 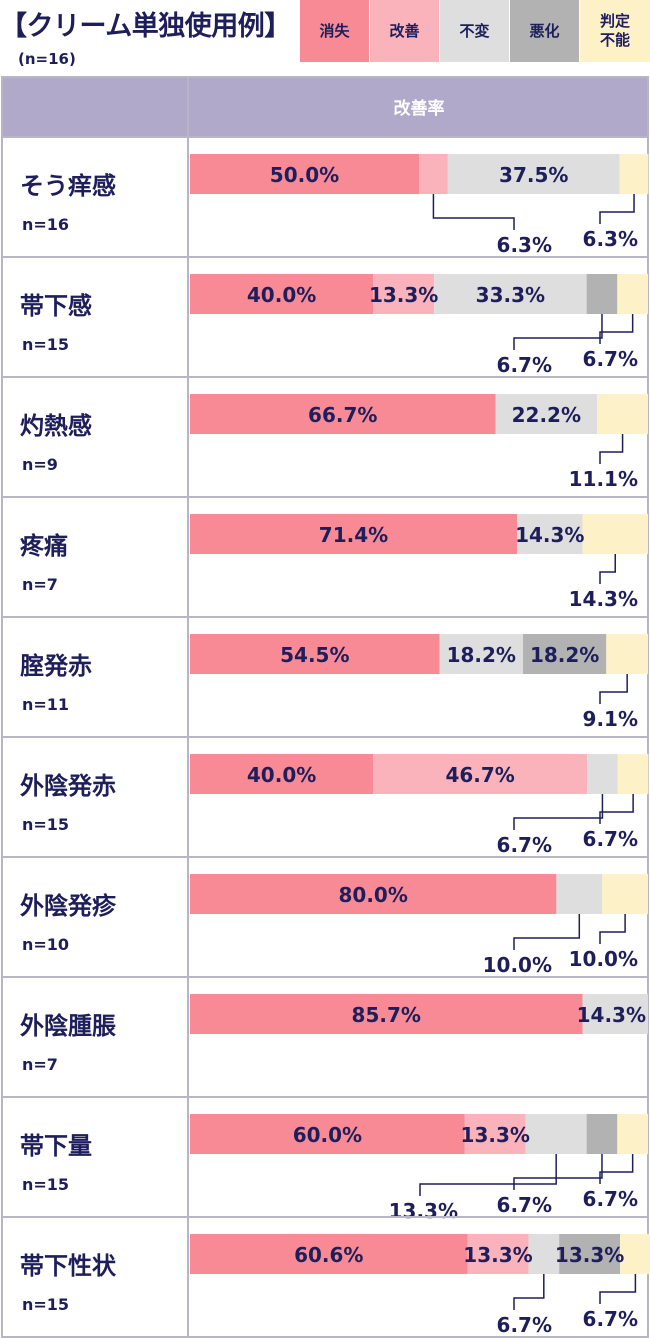 I want to click on data-label: 18.2%, so click(x=481, y=655).